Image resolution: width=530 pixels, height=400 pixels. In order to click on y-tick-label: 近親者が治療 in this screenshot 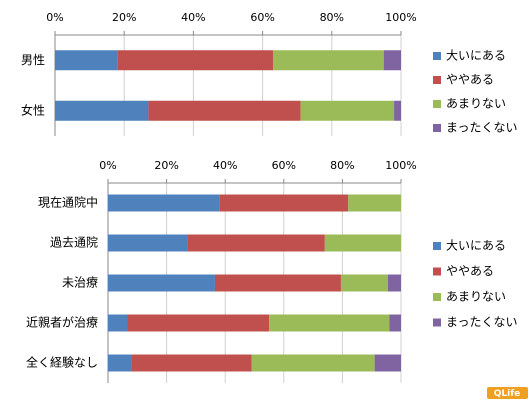, I will do `click(62, 322)`.